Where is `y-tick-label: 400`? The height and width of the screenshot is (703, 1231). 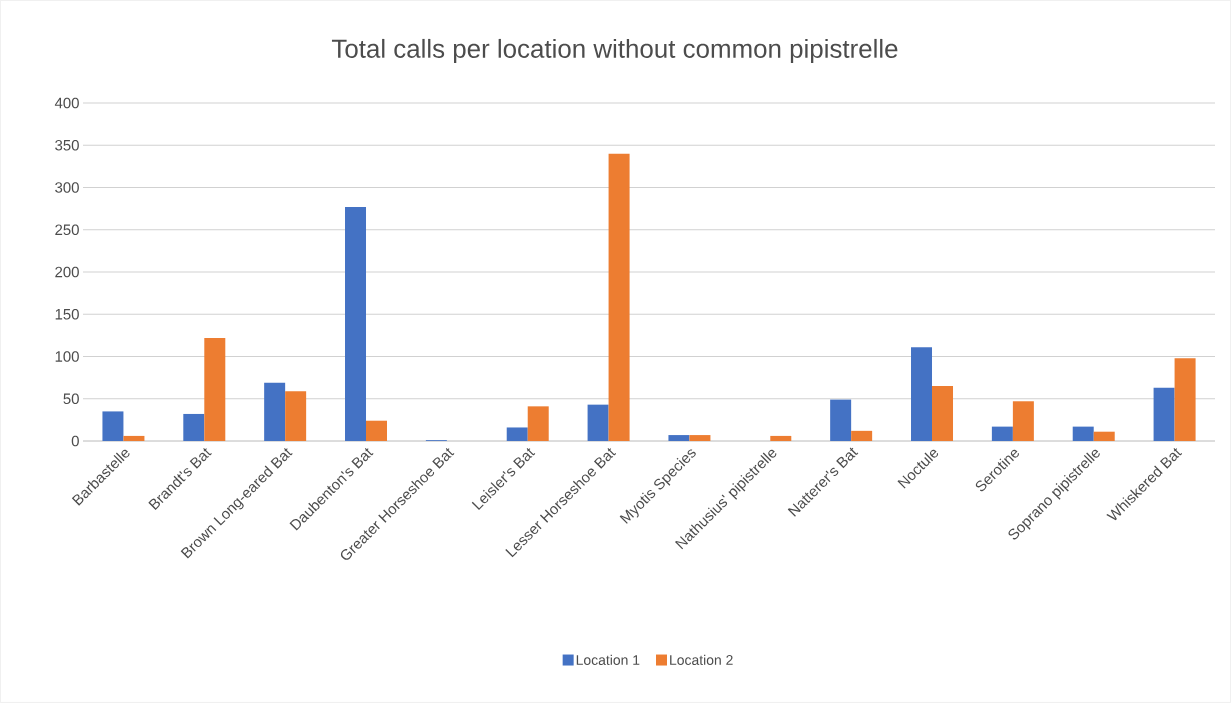
y-tick-label: 400 is located at coordinates (66, 103).